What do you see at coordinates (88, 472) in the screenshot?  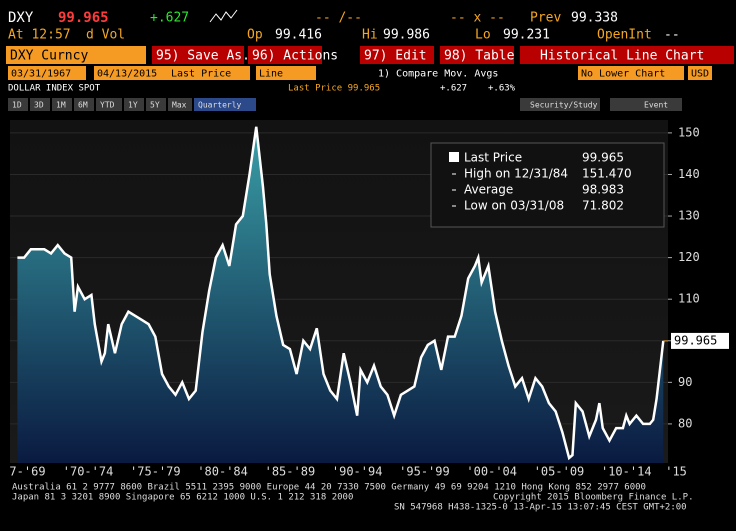 I see `x-tick-label: '70-'74` at bounding box center [88, 472].